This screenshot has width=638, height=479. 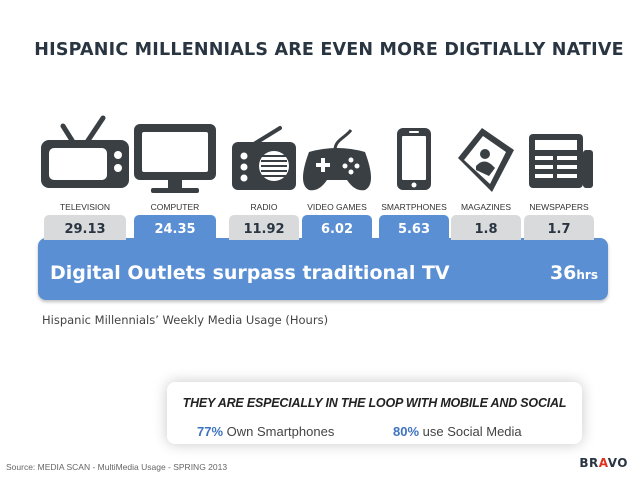 I want to click on radio-icon, so click(x=264, y=158).